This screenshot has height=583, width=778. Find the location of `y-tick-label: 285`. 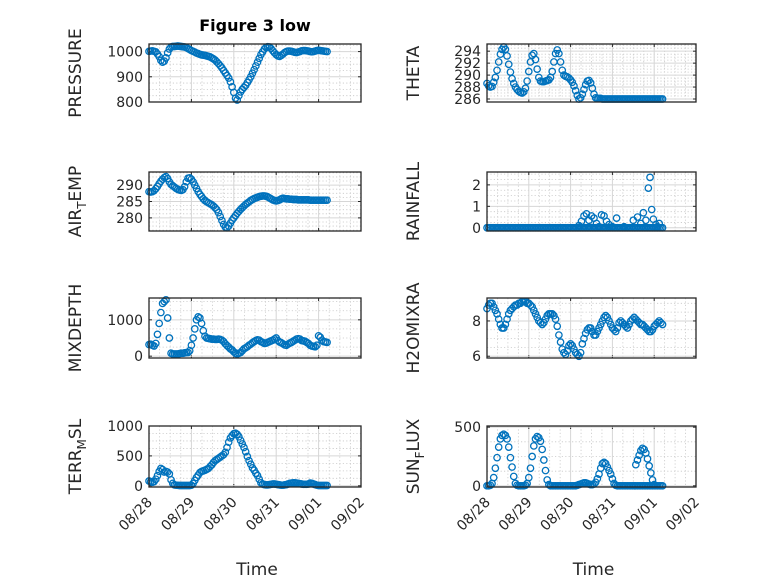

y-tick-label: 285 is located at coordinates (129, 203).